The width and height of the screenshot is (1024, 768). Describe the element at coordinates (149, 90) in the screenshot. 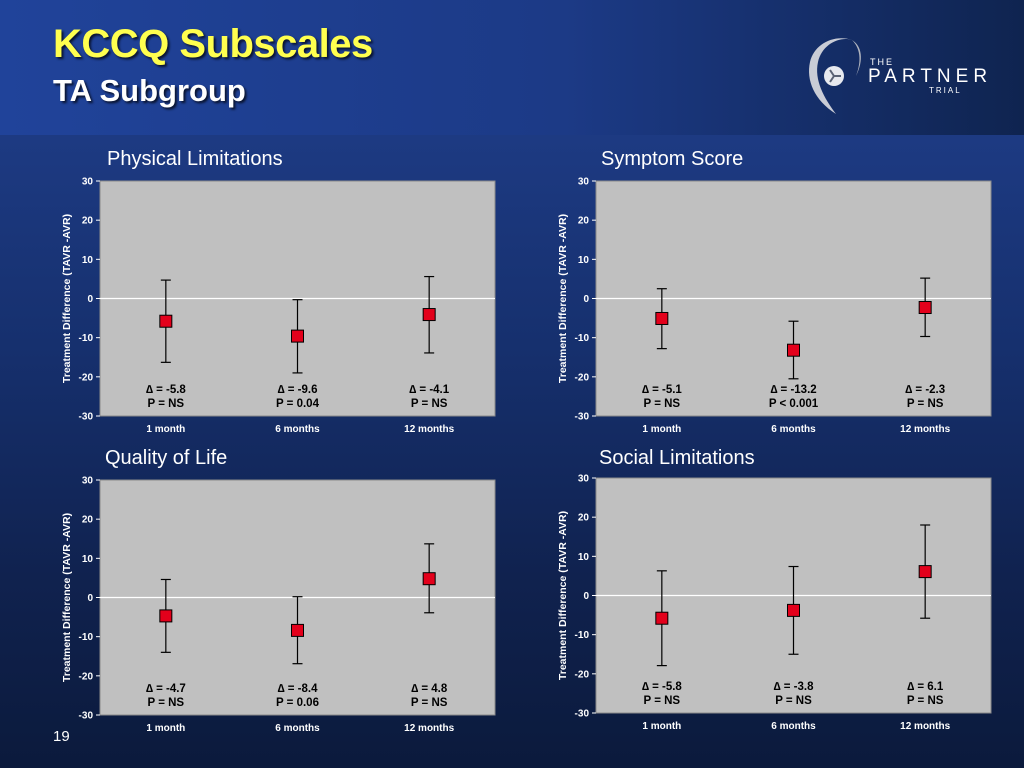

I see `slide-subtitle: TA Subgroup` at that location.